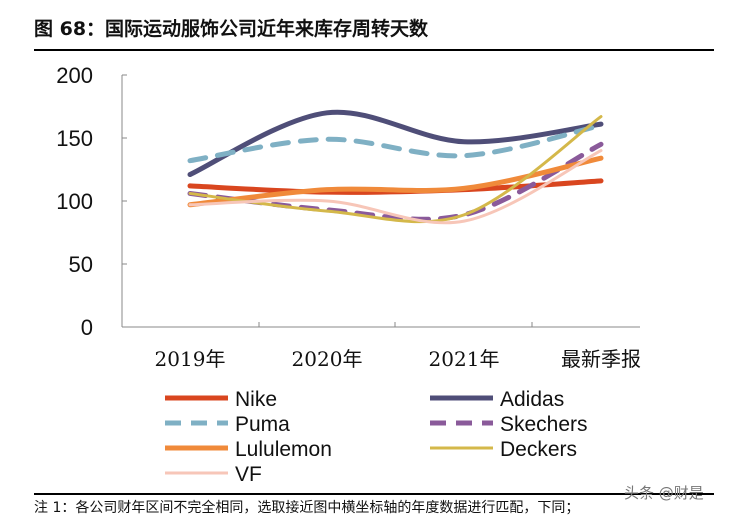  What do you see at coordinates (307, 508) in the screenshot?
I see `footnote: 注 1：各公司财年区间不完全相同，选取接近图中横坐标轴的年度数据进行匹配，下同；` at bounding box center [307, 508].